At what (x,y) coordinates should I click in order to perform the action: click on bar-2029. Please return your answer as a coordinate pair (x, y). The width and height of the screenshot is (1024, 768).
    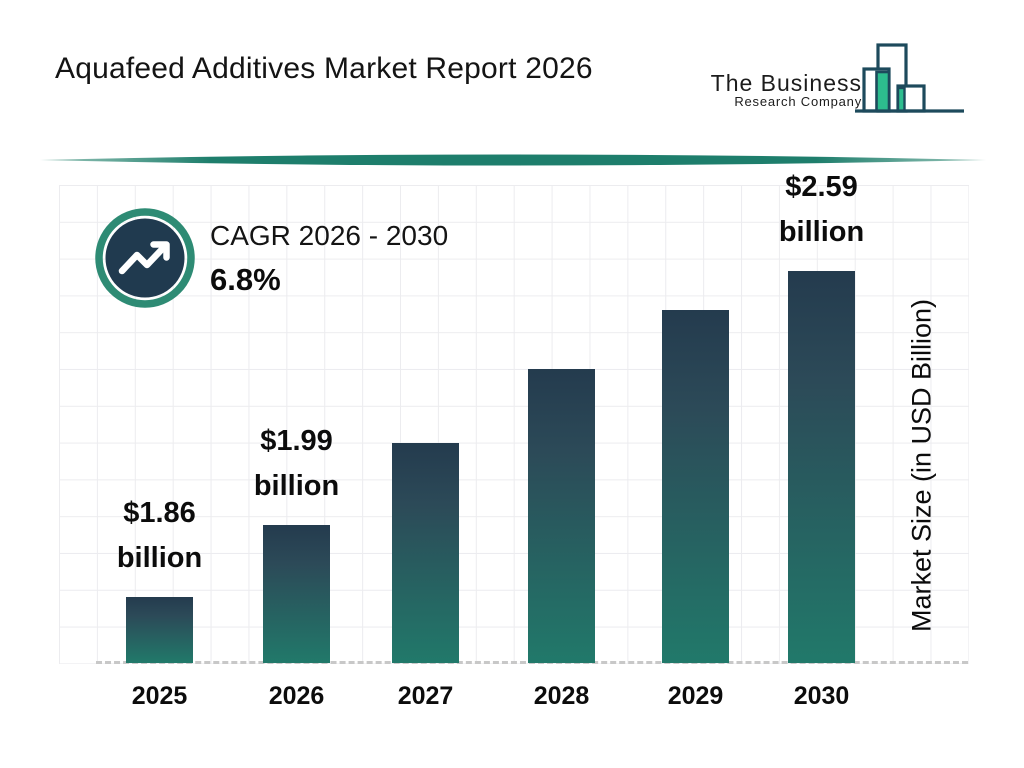
    Looking at the image, I should click on (695, 486).